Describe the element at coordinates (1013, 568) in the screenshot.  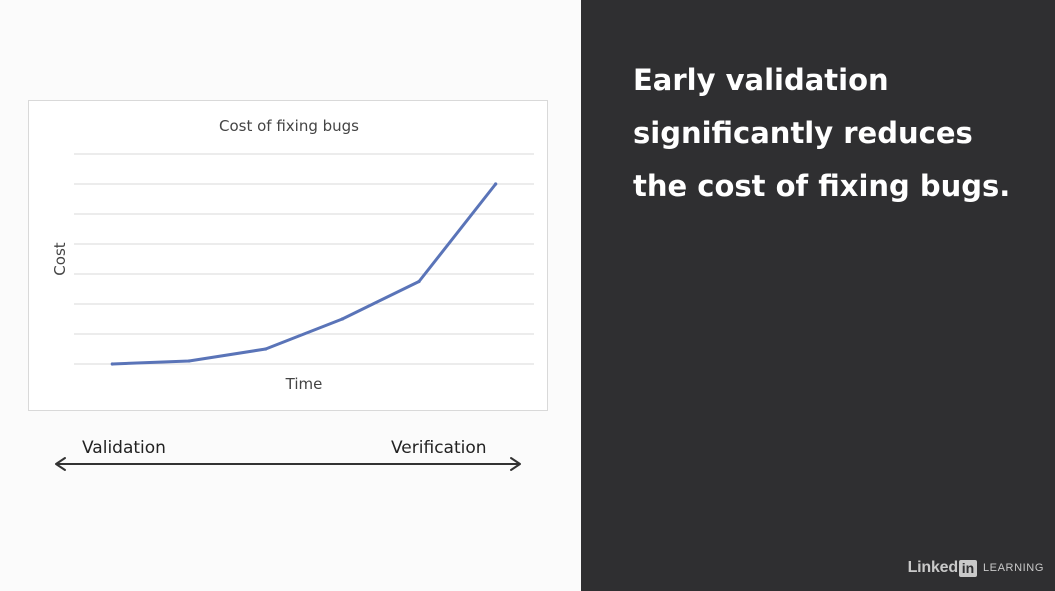
I see `logo-learning-text: LEARNING` at that location.